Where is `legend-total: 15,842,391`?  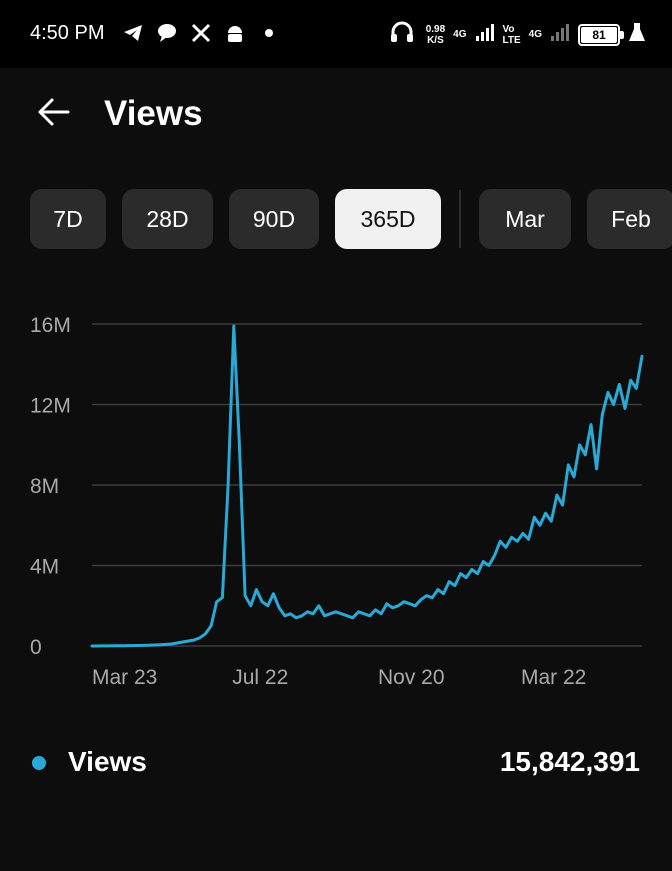 legend-total: 15,842,391 is located at coordinates (569, 761).